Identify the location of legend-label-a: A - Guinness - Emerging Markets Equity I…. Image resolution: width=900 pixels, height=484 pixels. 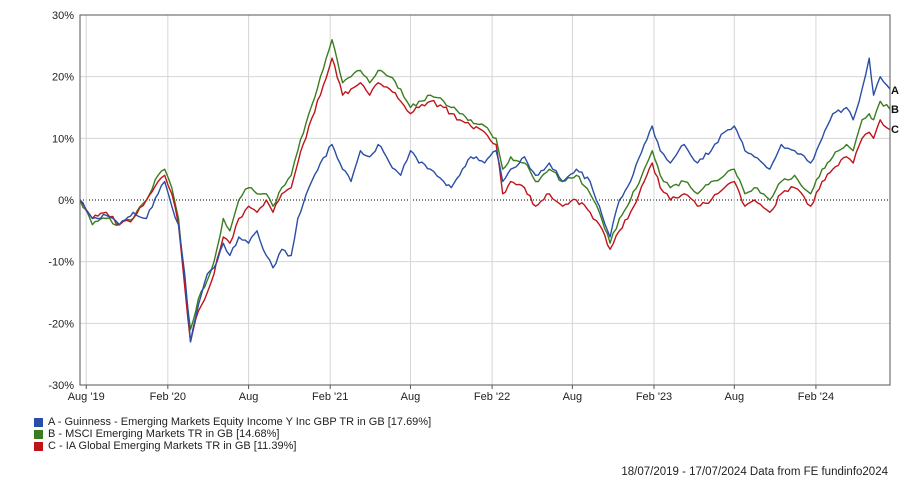
(240, 422).